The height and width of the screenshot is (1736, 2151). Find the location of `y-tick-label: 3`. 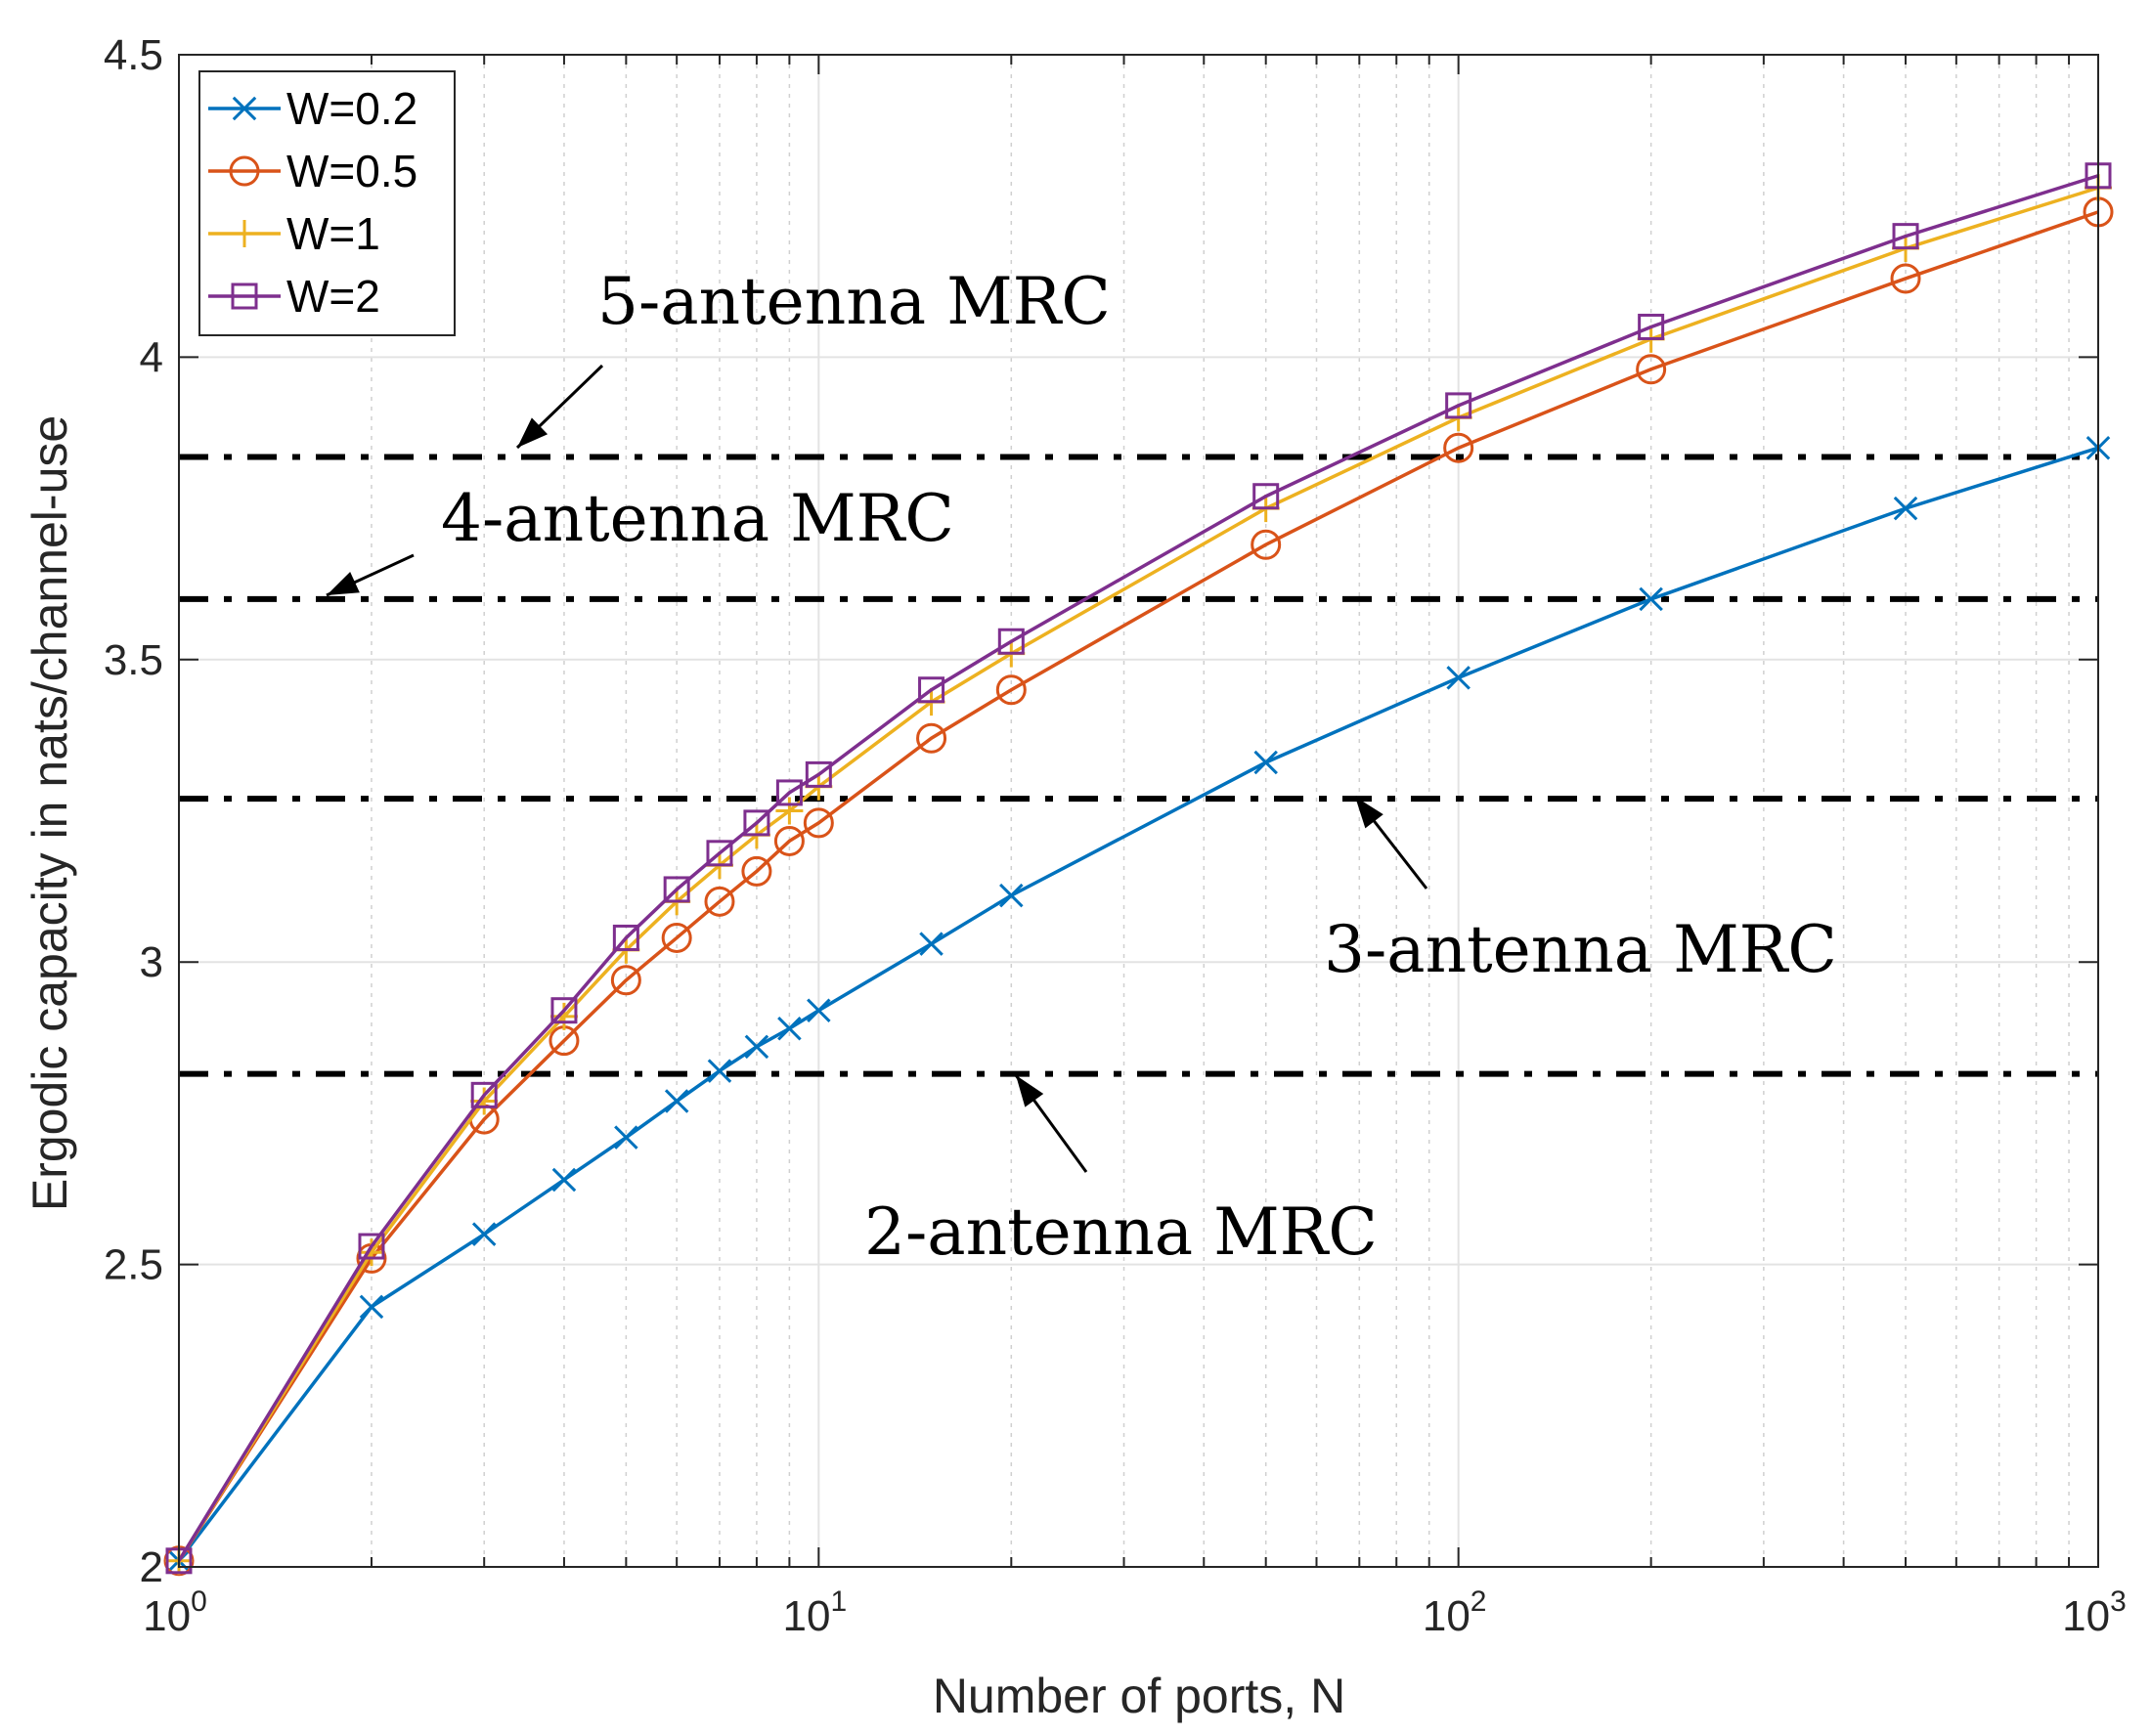

y-tick-label: 3 is located at coordinates (151, 962).